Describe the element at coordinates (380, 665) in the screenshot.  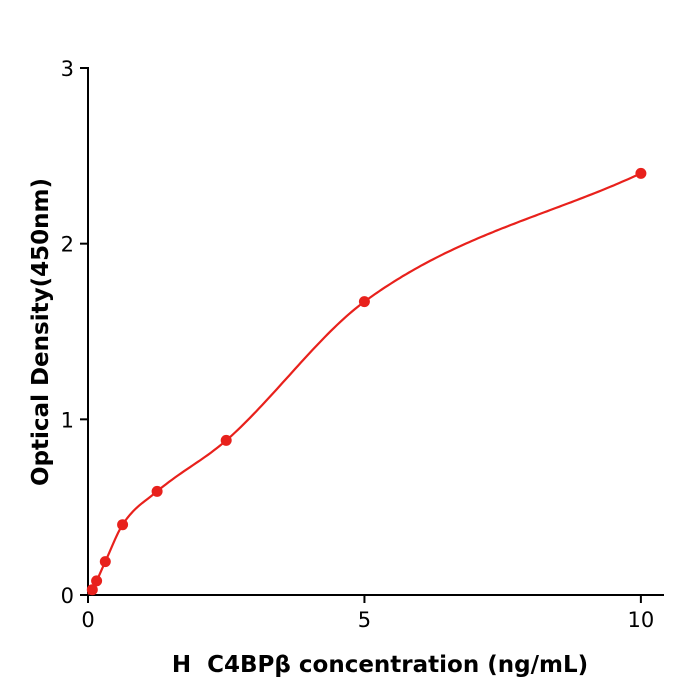
I see `x-axis-label: H C4BPβ concentration (ng/mL)` at that location.